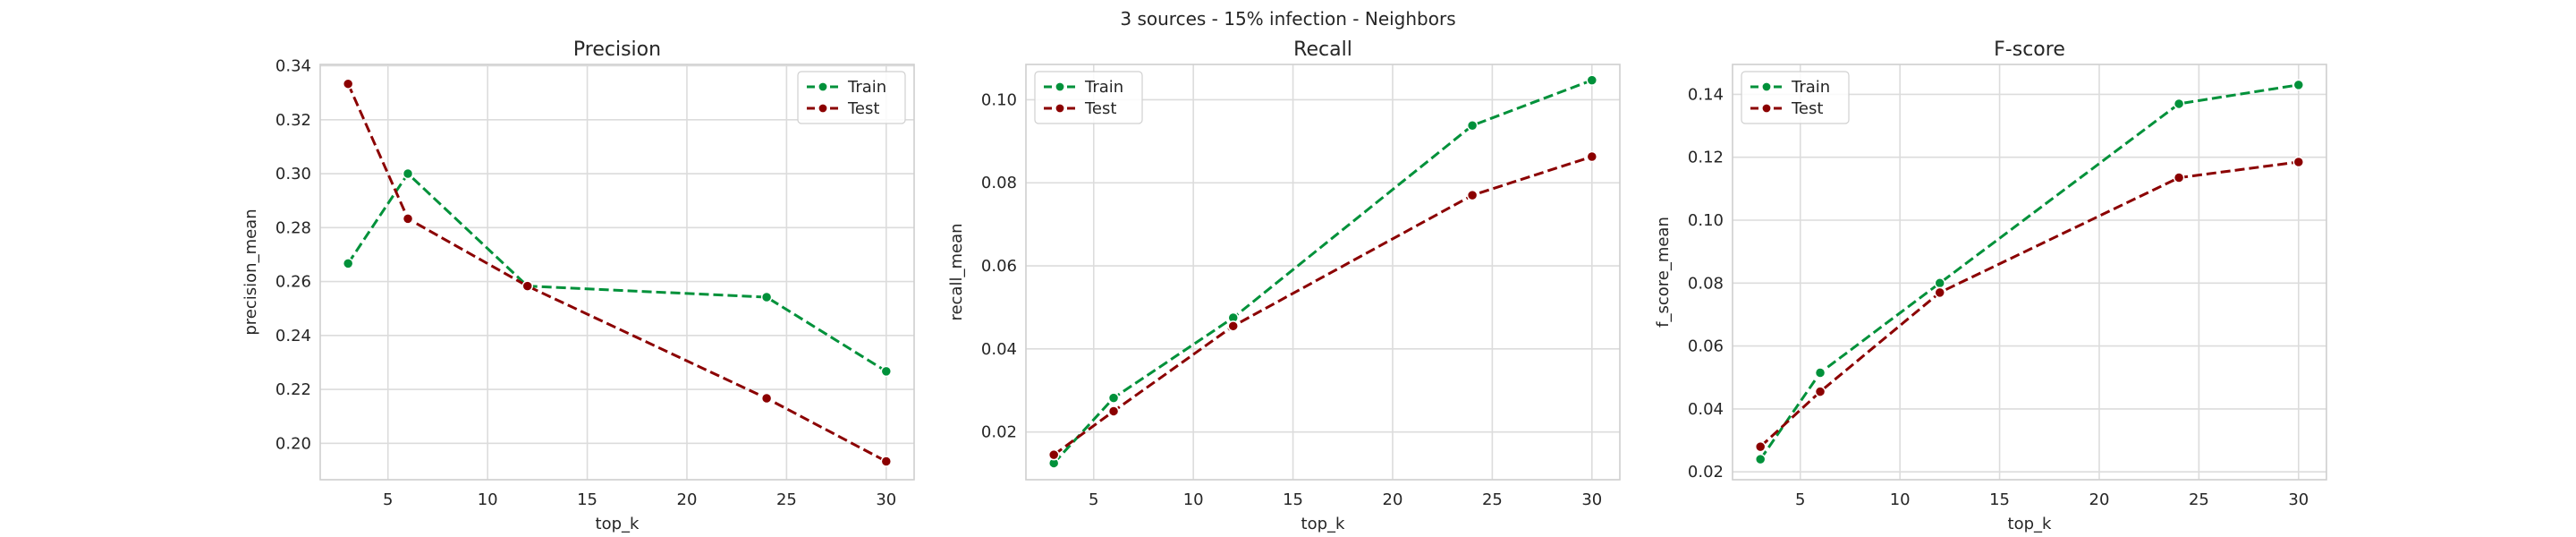 The width and height of the screenshot is (2576, 537). I want to click on series-train, so click(617, 272).